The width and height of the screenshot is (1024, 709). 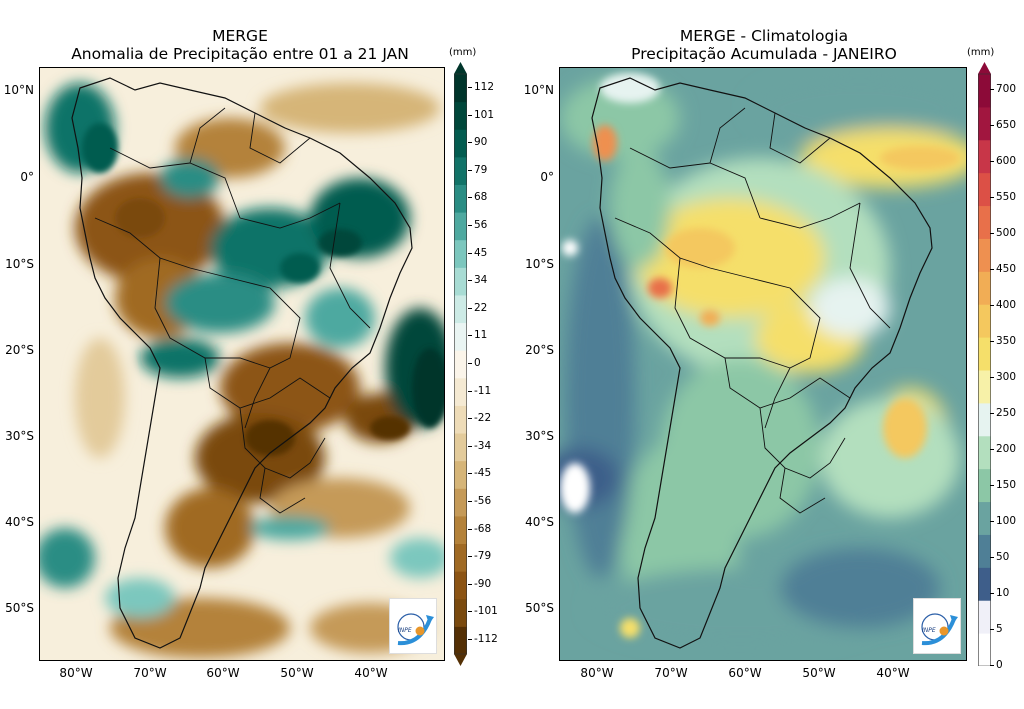 I want to click on colorbar-tick-label: 10, so click(x=999, y=593).